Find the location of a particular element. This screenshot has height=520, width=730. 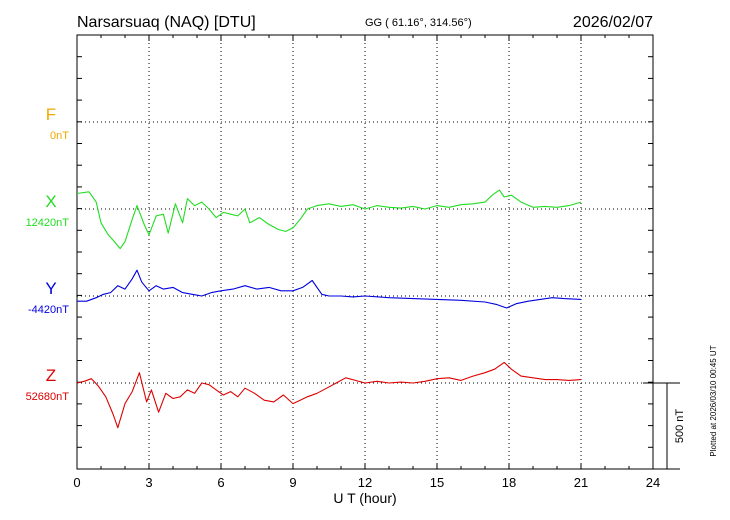

date-label: 2026/02/07 is located at coordinates (613, 22).